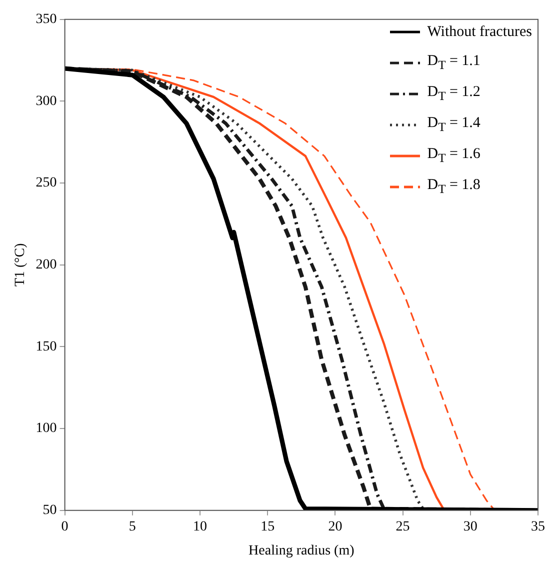  Describe the element at coordinates (46, 265) in the screenshot. I see `y-tick-label: 200` at that location.